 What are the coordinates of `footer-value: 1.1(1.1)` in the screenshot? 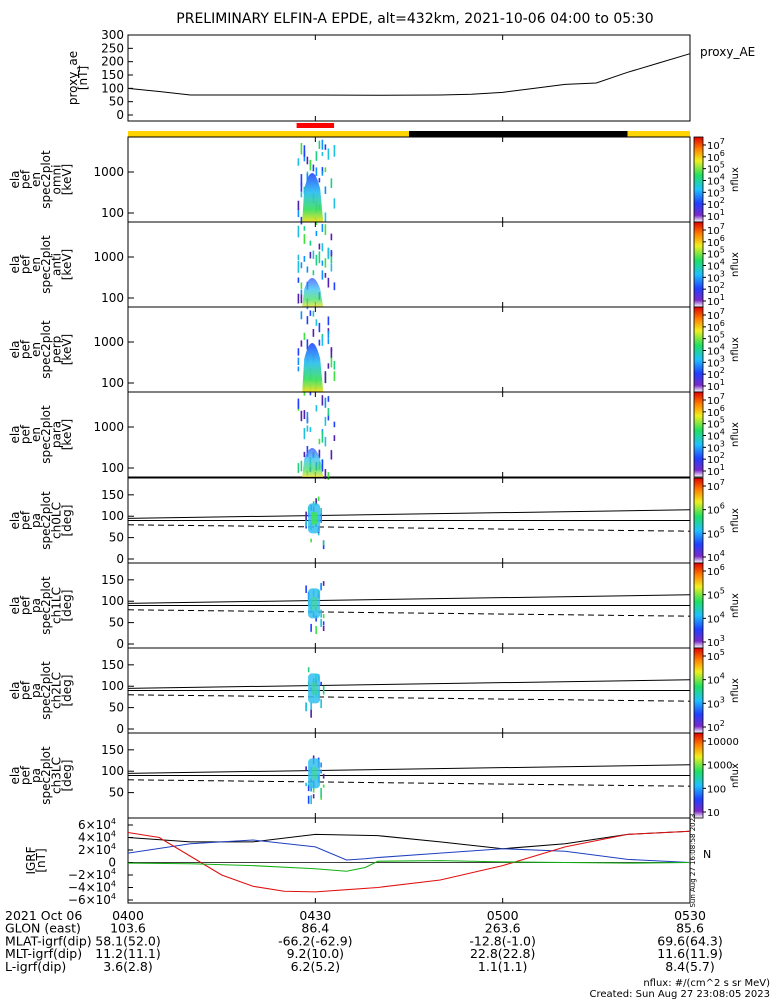 It's located at (503, 966).